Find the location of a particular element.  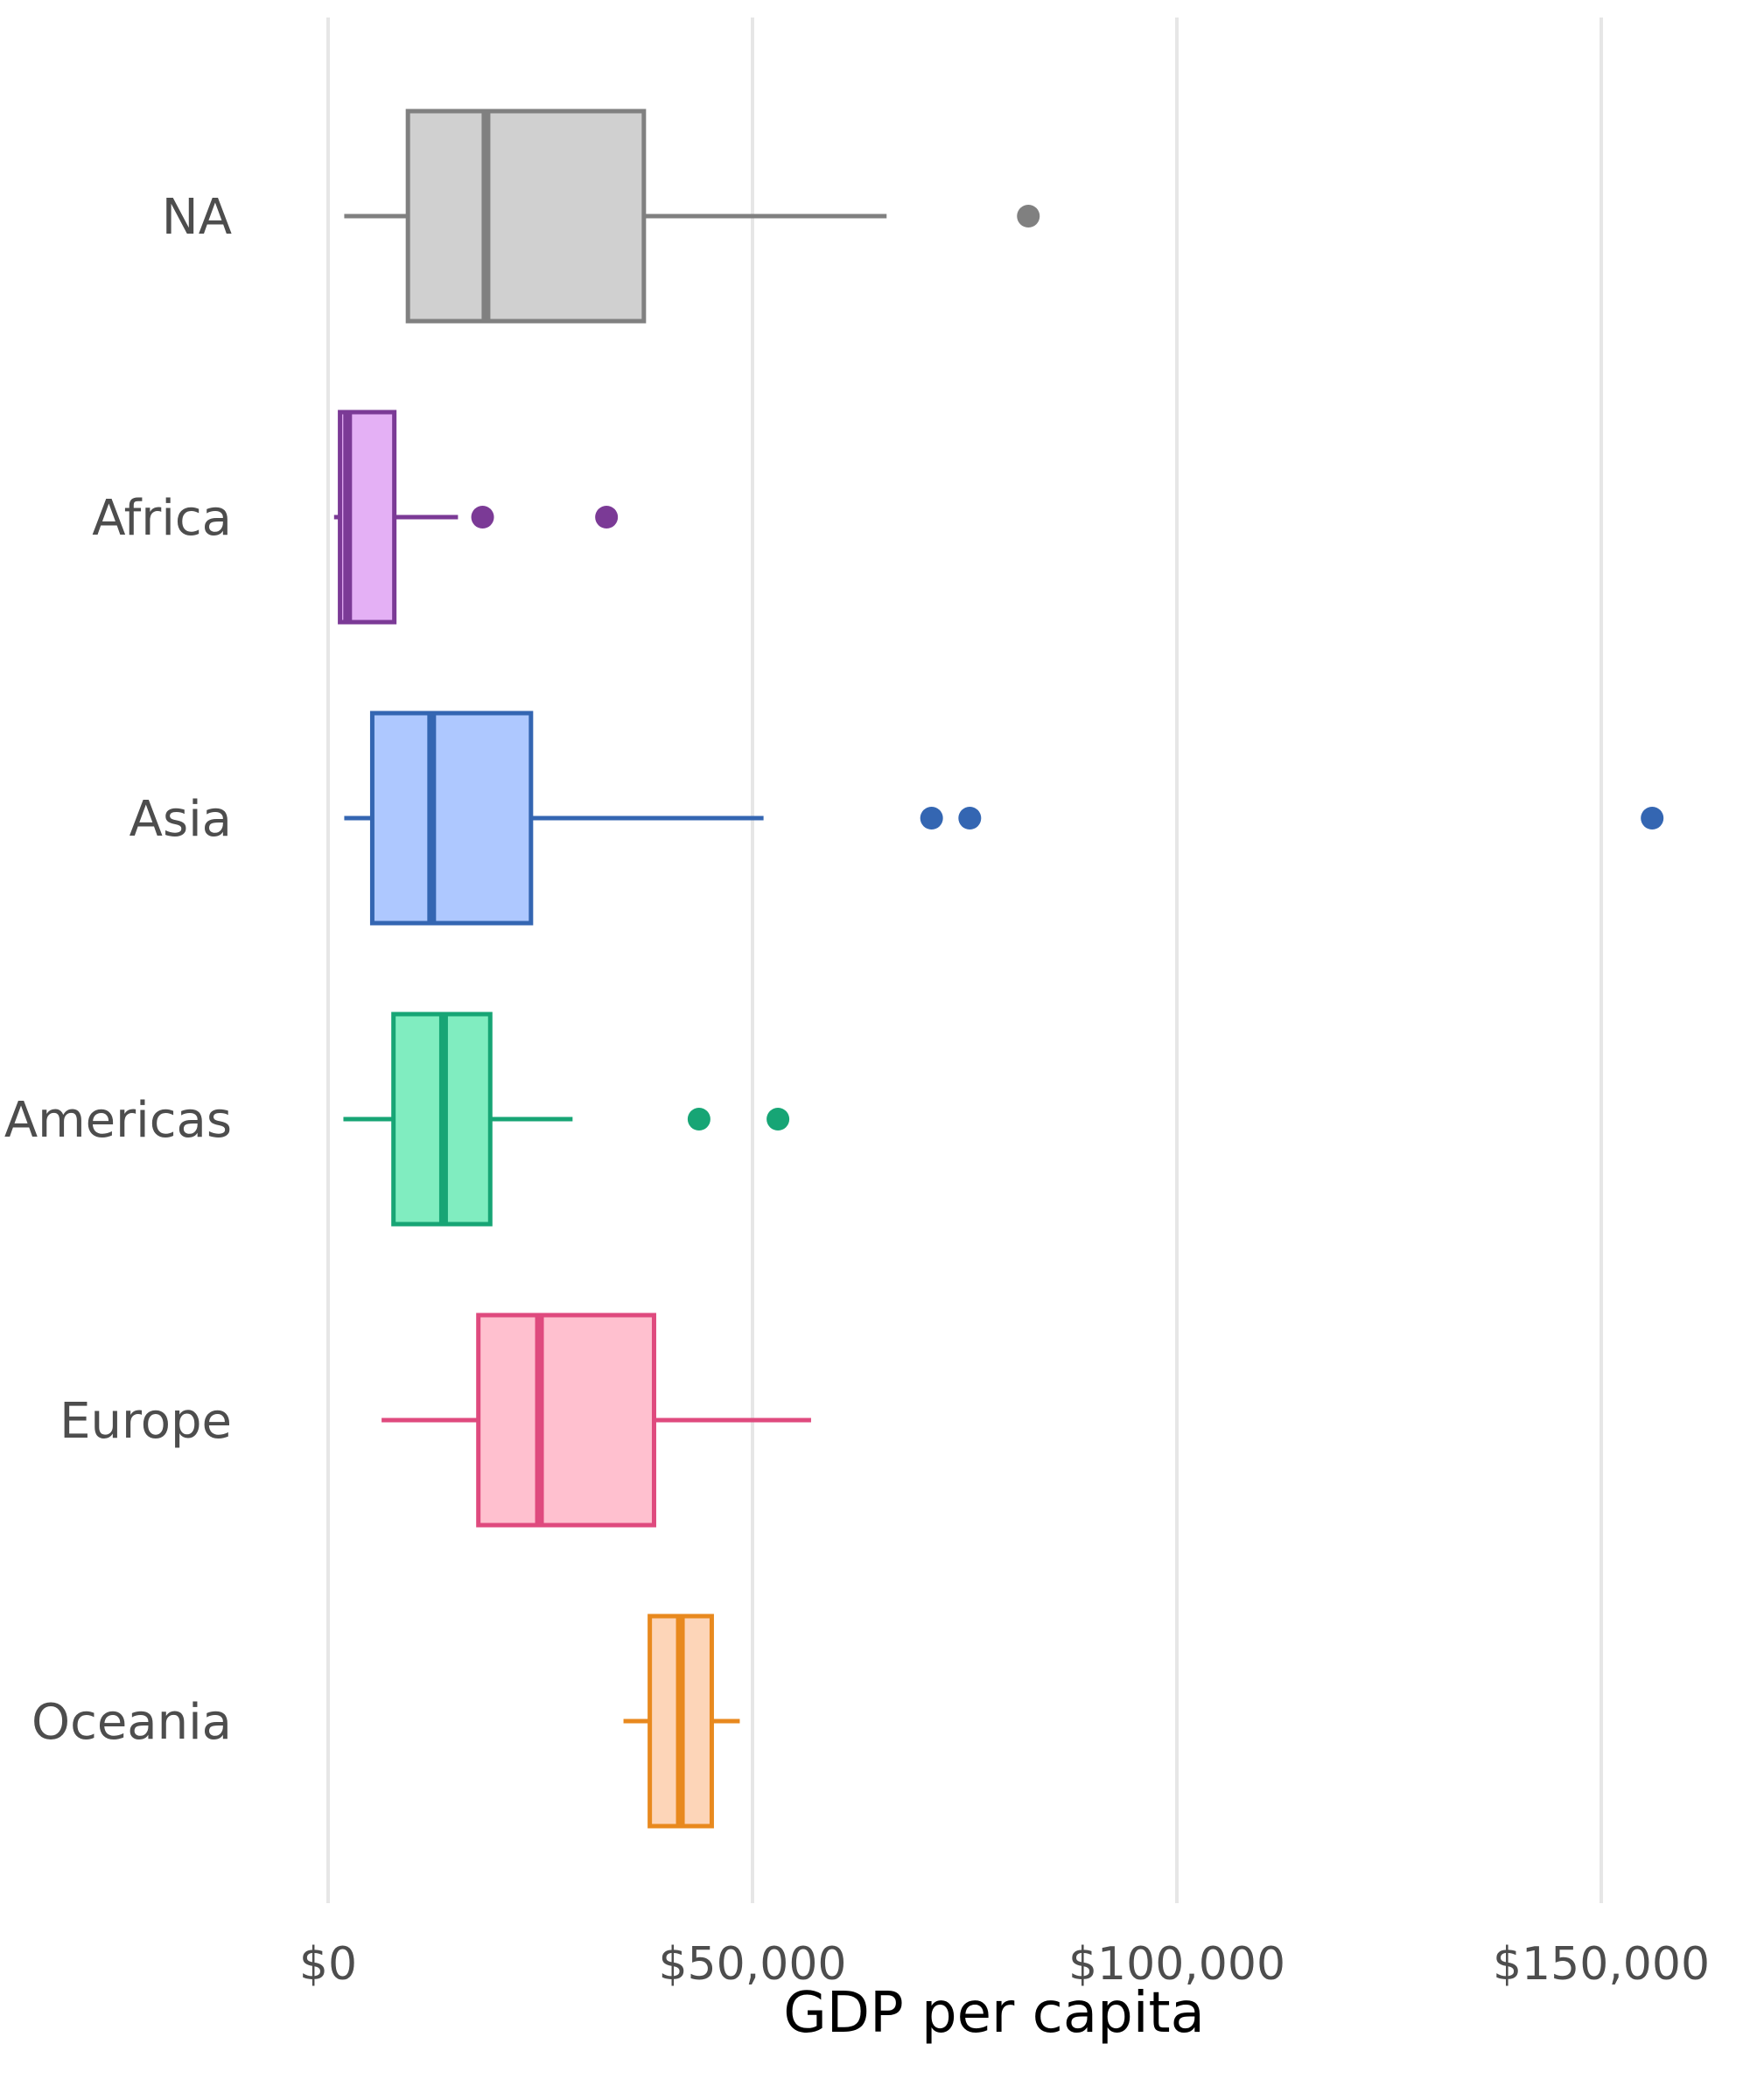

box-asia is located at coordinates (1004, 818).